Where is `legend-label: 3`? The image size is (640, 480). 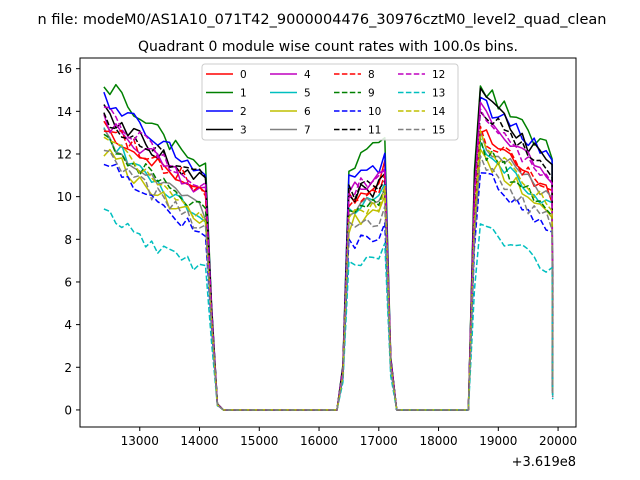 legend-label: 3 is located at coordinates (243, 131).